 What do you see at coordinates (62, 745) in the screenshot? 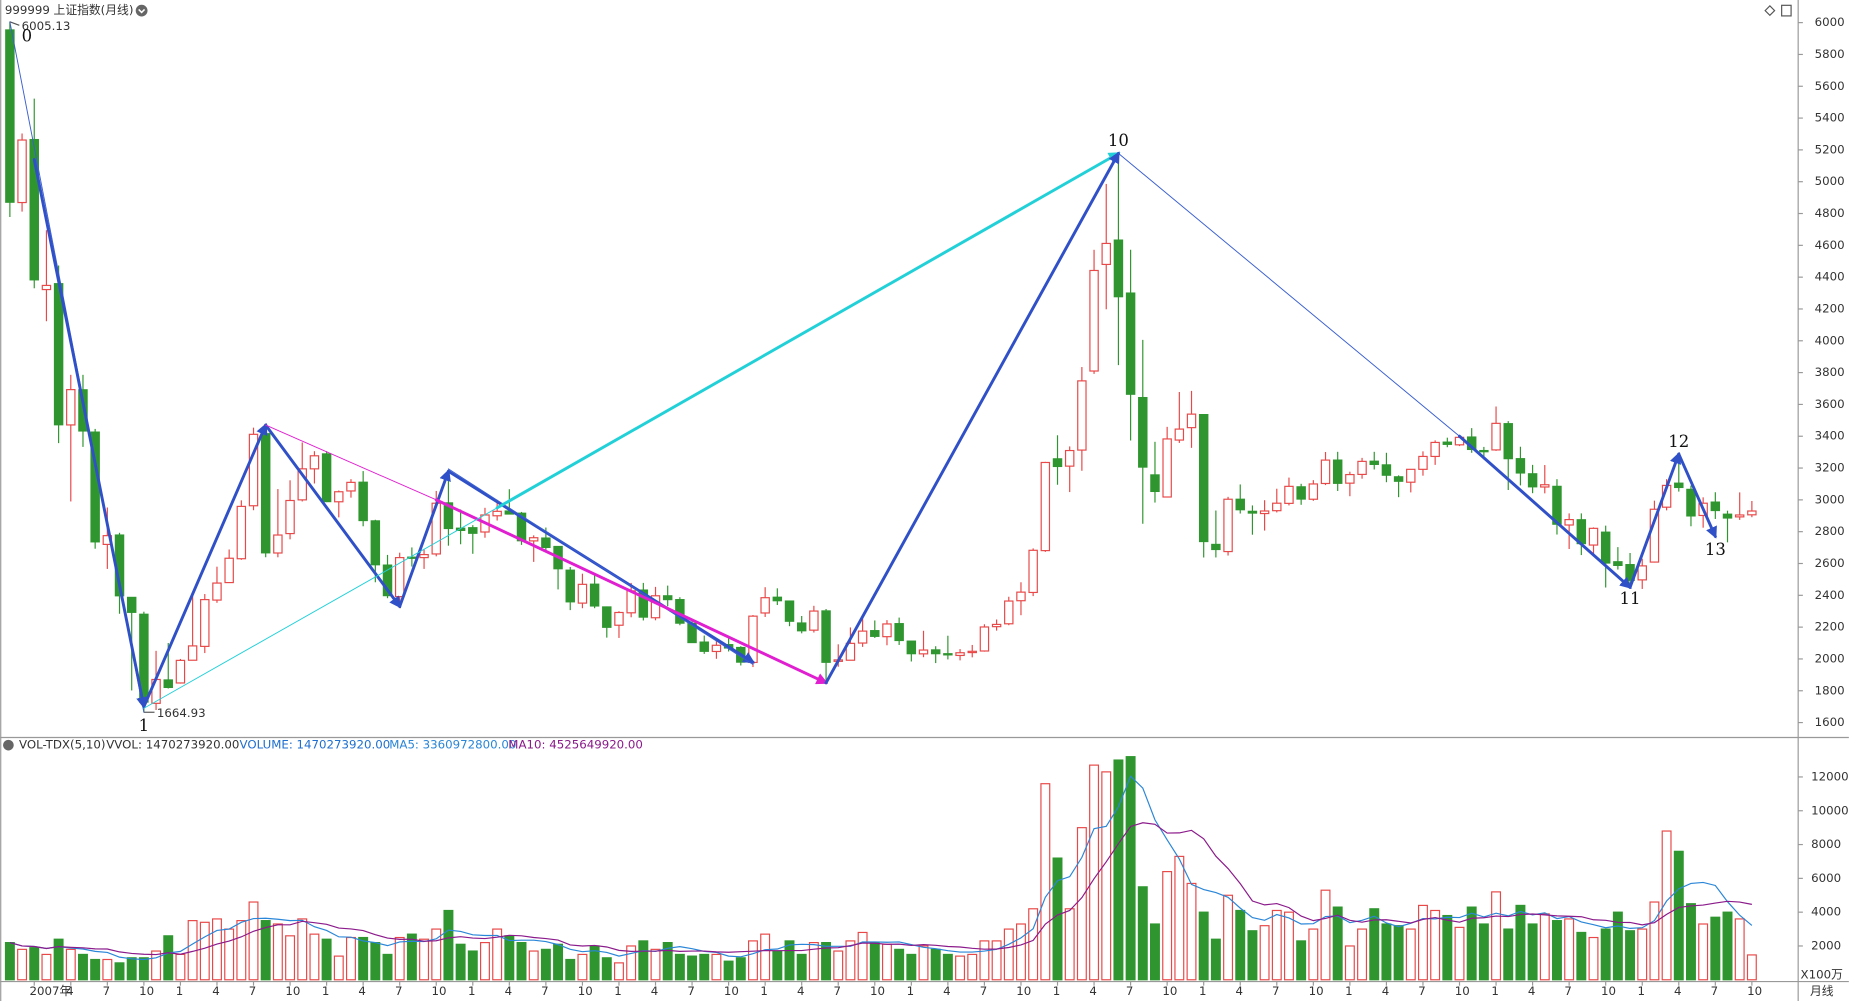
I see `indicator-name: VOL-TDX(5,10)` at bounding box center [62, 745].